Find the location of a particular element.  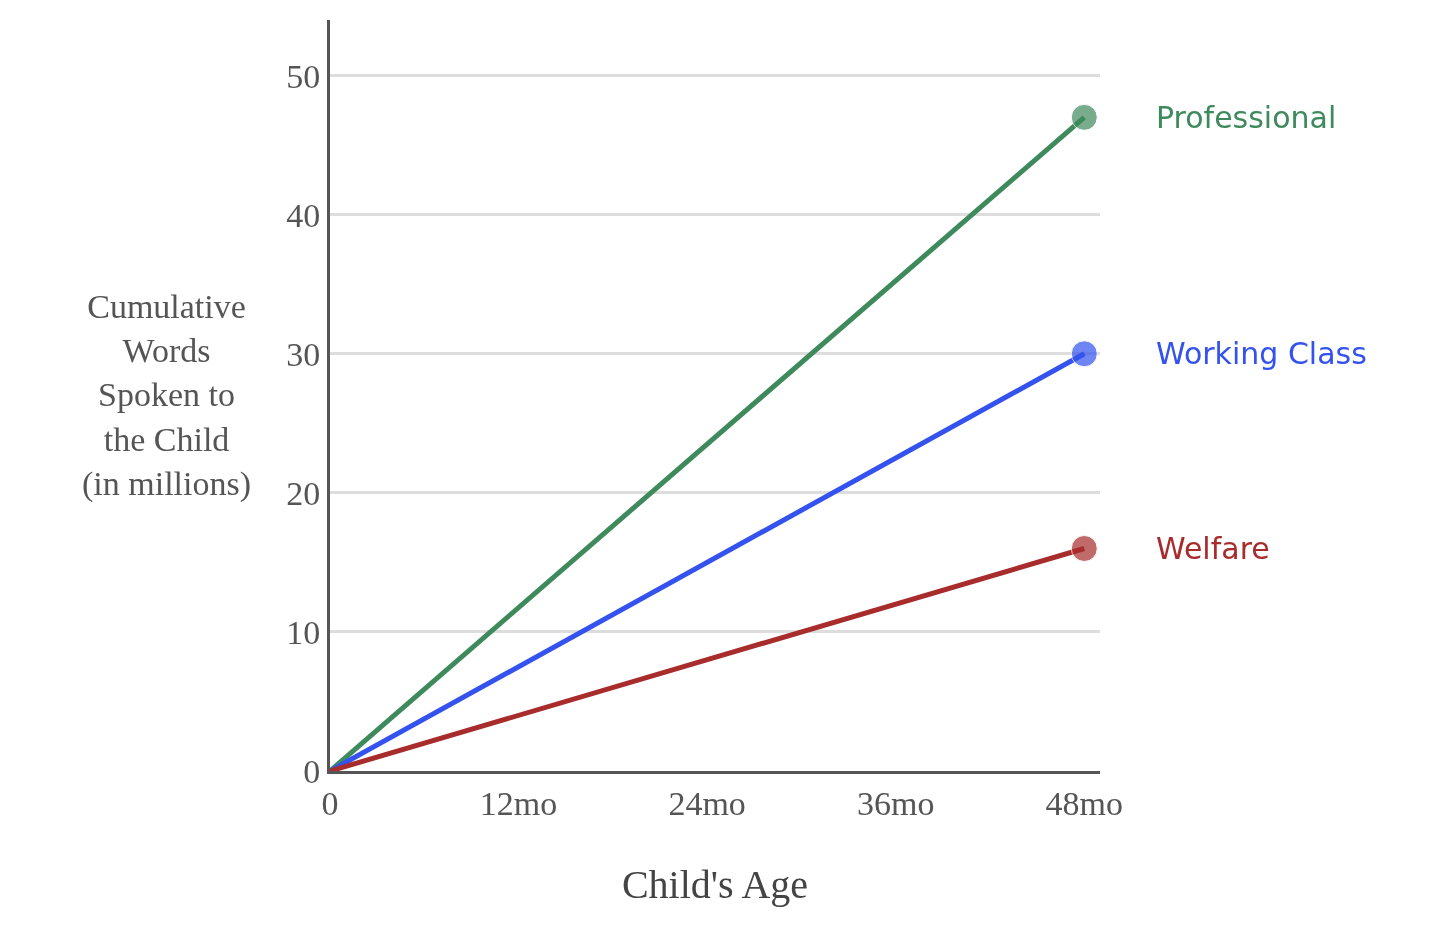

y-tick-label: 20 is located at coordinates (303, 493).